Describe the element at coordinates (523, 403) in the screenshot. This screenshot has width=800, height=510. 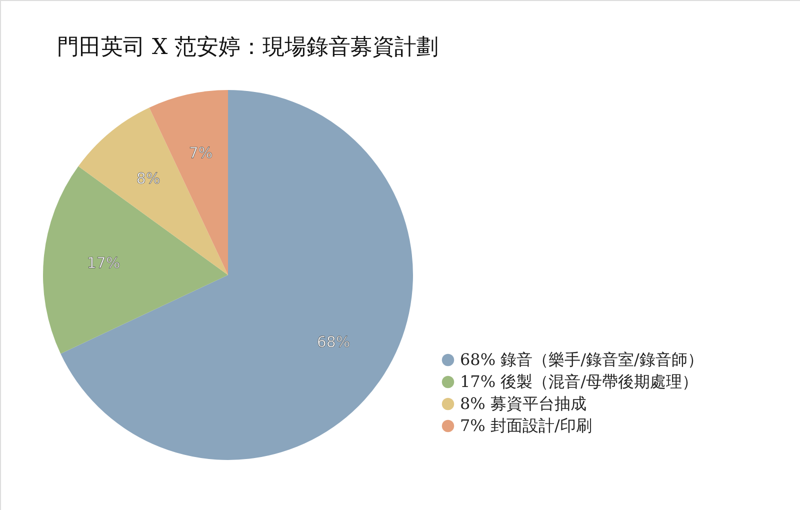
I see `legend-label: 8% 募資平台抽成` at that location.